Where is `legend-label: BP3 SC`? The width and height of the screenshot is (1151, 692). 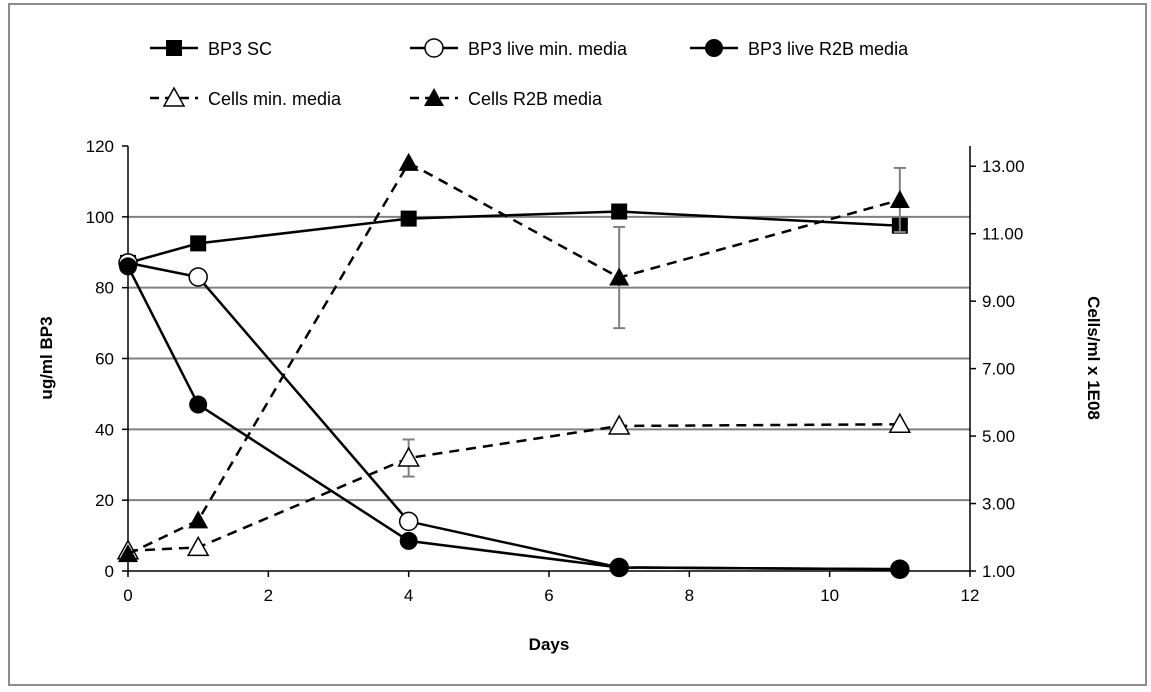
legend-label: BP3 SC is located at coordinates (240, 49).